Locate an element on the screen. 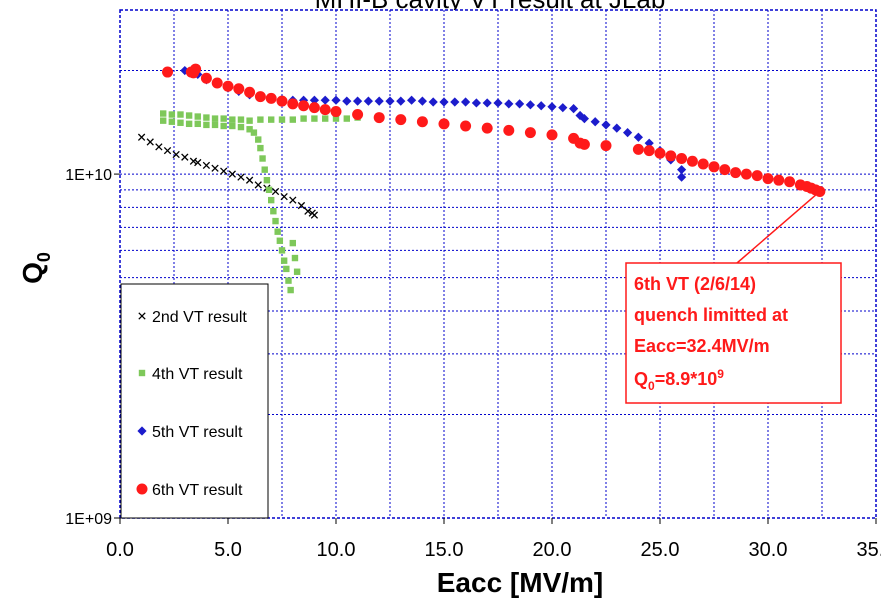  x-tick-label: 0.0 is located at coordinates (120, 550).